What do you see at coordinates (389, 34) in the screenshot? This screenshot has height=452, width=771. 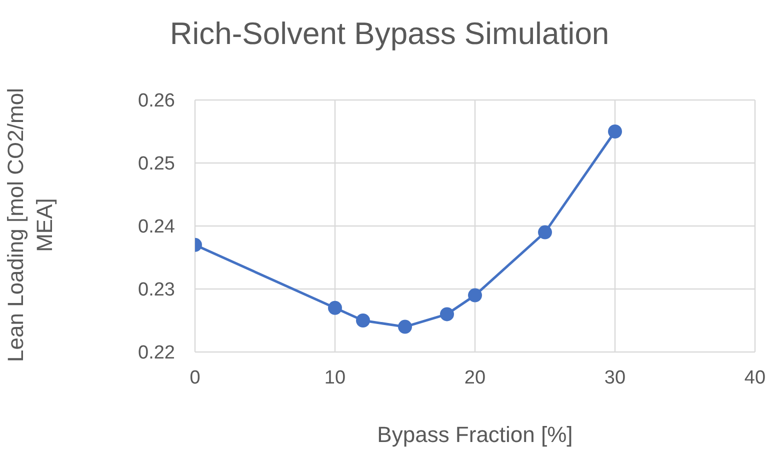 I see `chart-title: Rich-Solvent Bypass Simulation` at bounding box center [389, 34].